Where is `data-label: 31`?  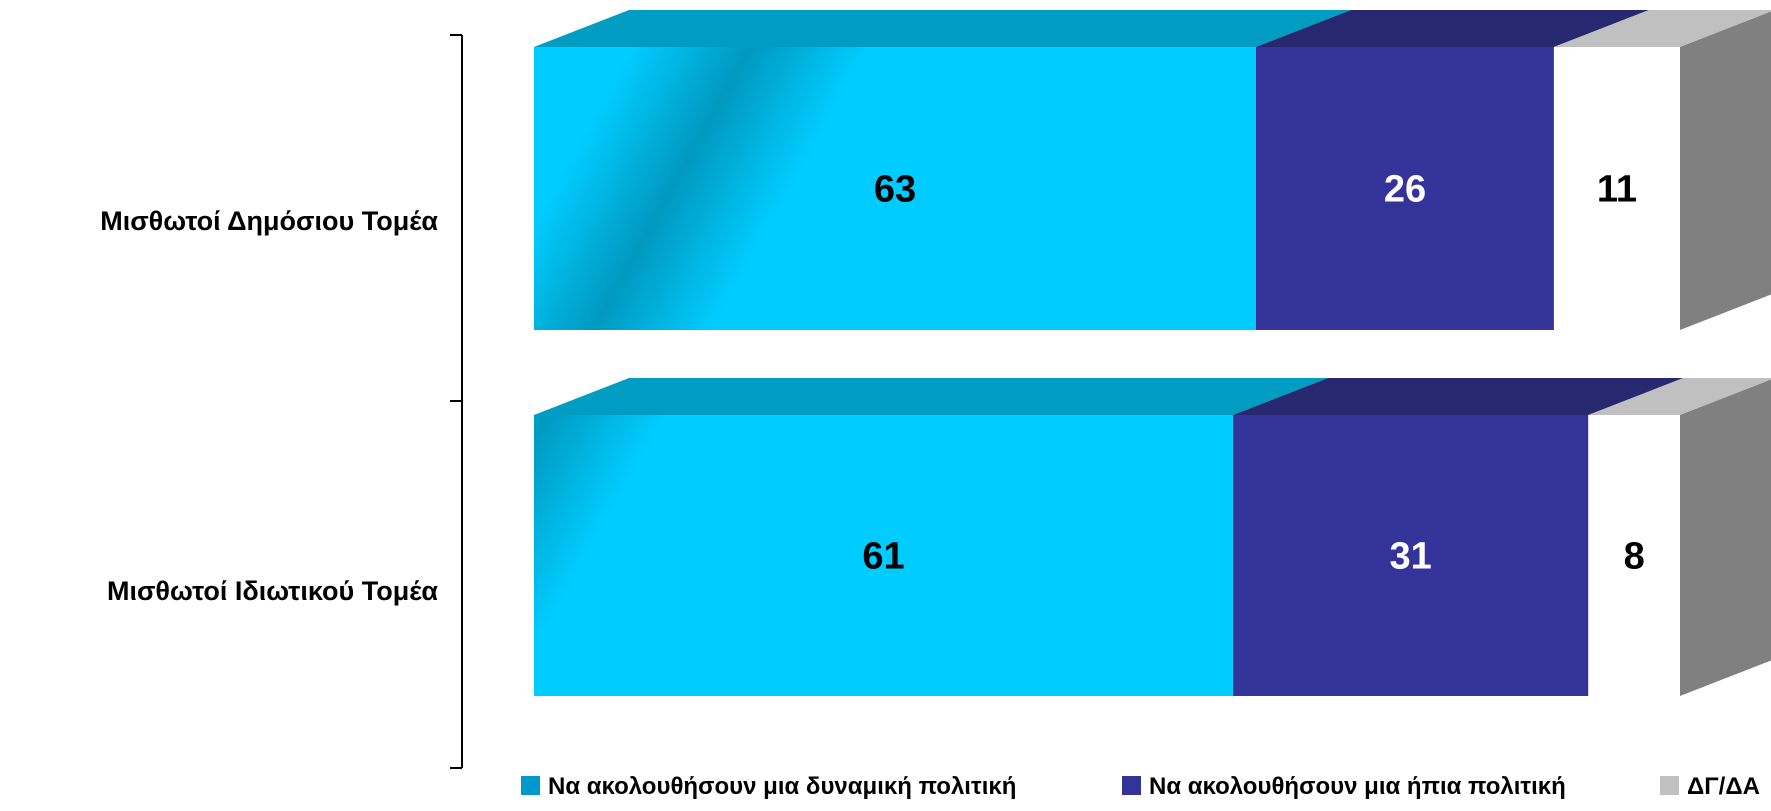 data-label: 31 is located at coordinates (1411, 557).